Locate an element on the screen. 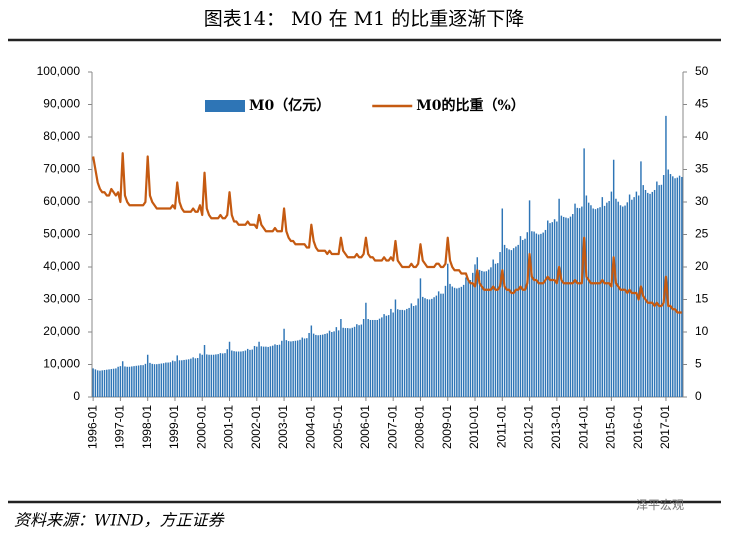 The image size is (729, 538). x-tick-label: 1998-01 is located at coordinates (147, 427).